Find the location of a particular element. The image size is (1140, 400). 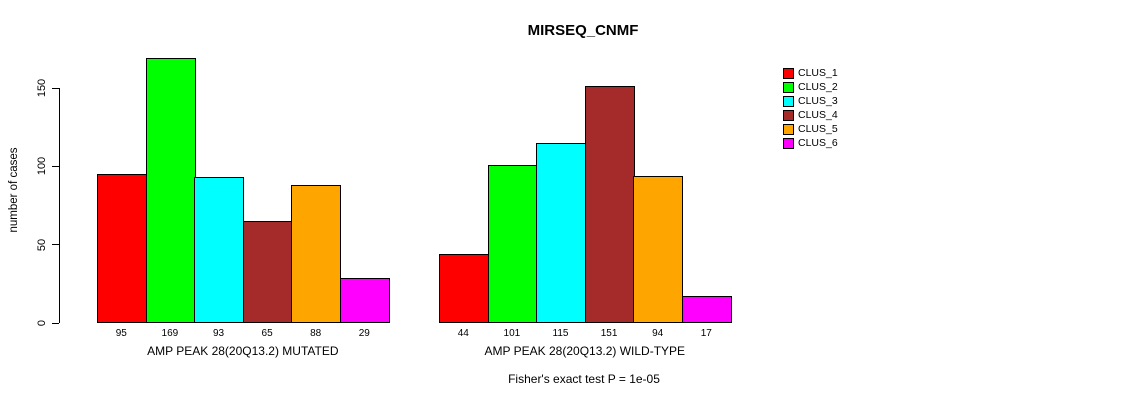

legend-item: CLUS_2 is located at coordinates (810, 87).